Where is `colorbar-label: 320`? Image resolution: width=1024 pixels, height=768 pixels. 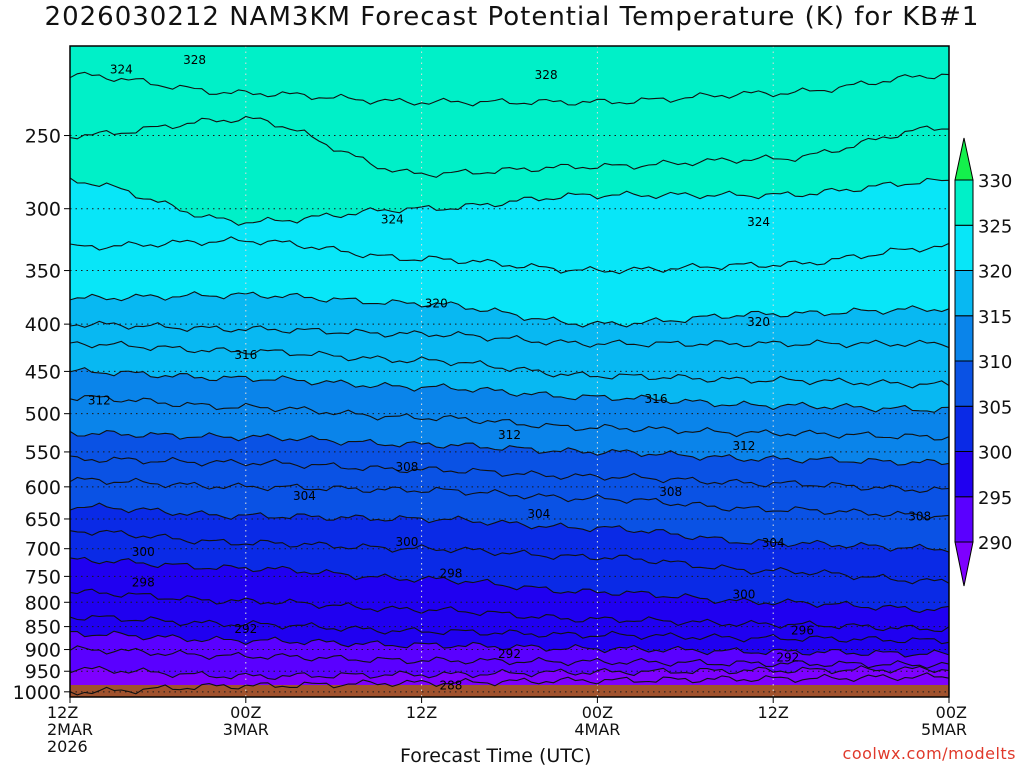 colorbar-label: 320 is located at coordinates (995, 272).